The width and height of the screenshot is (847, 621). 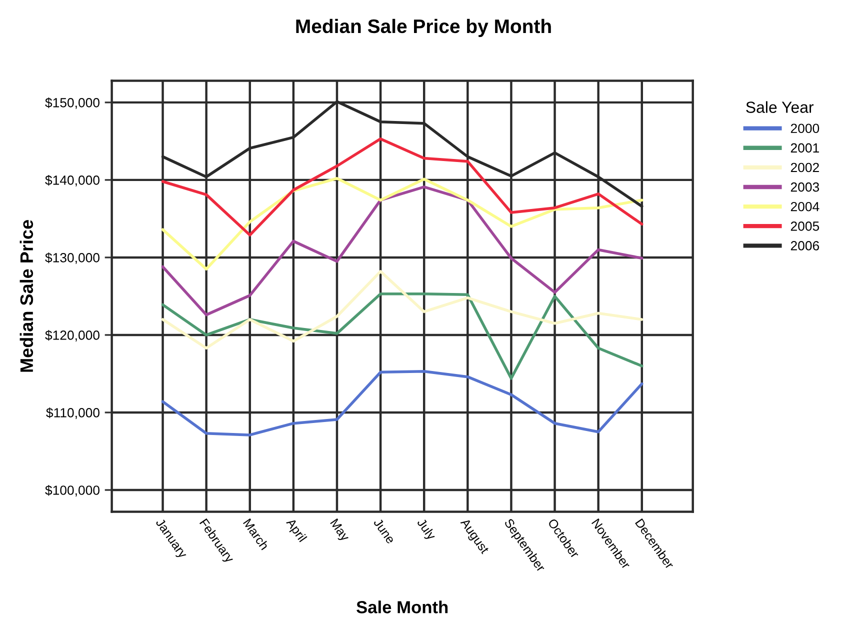 I want to click on legend-label: 2005, so click(x=805, y=226).